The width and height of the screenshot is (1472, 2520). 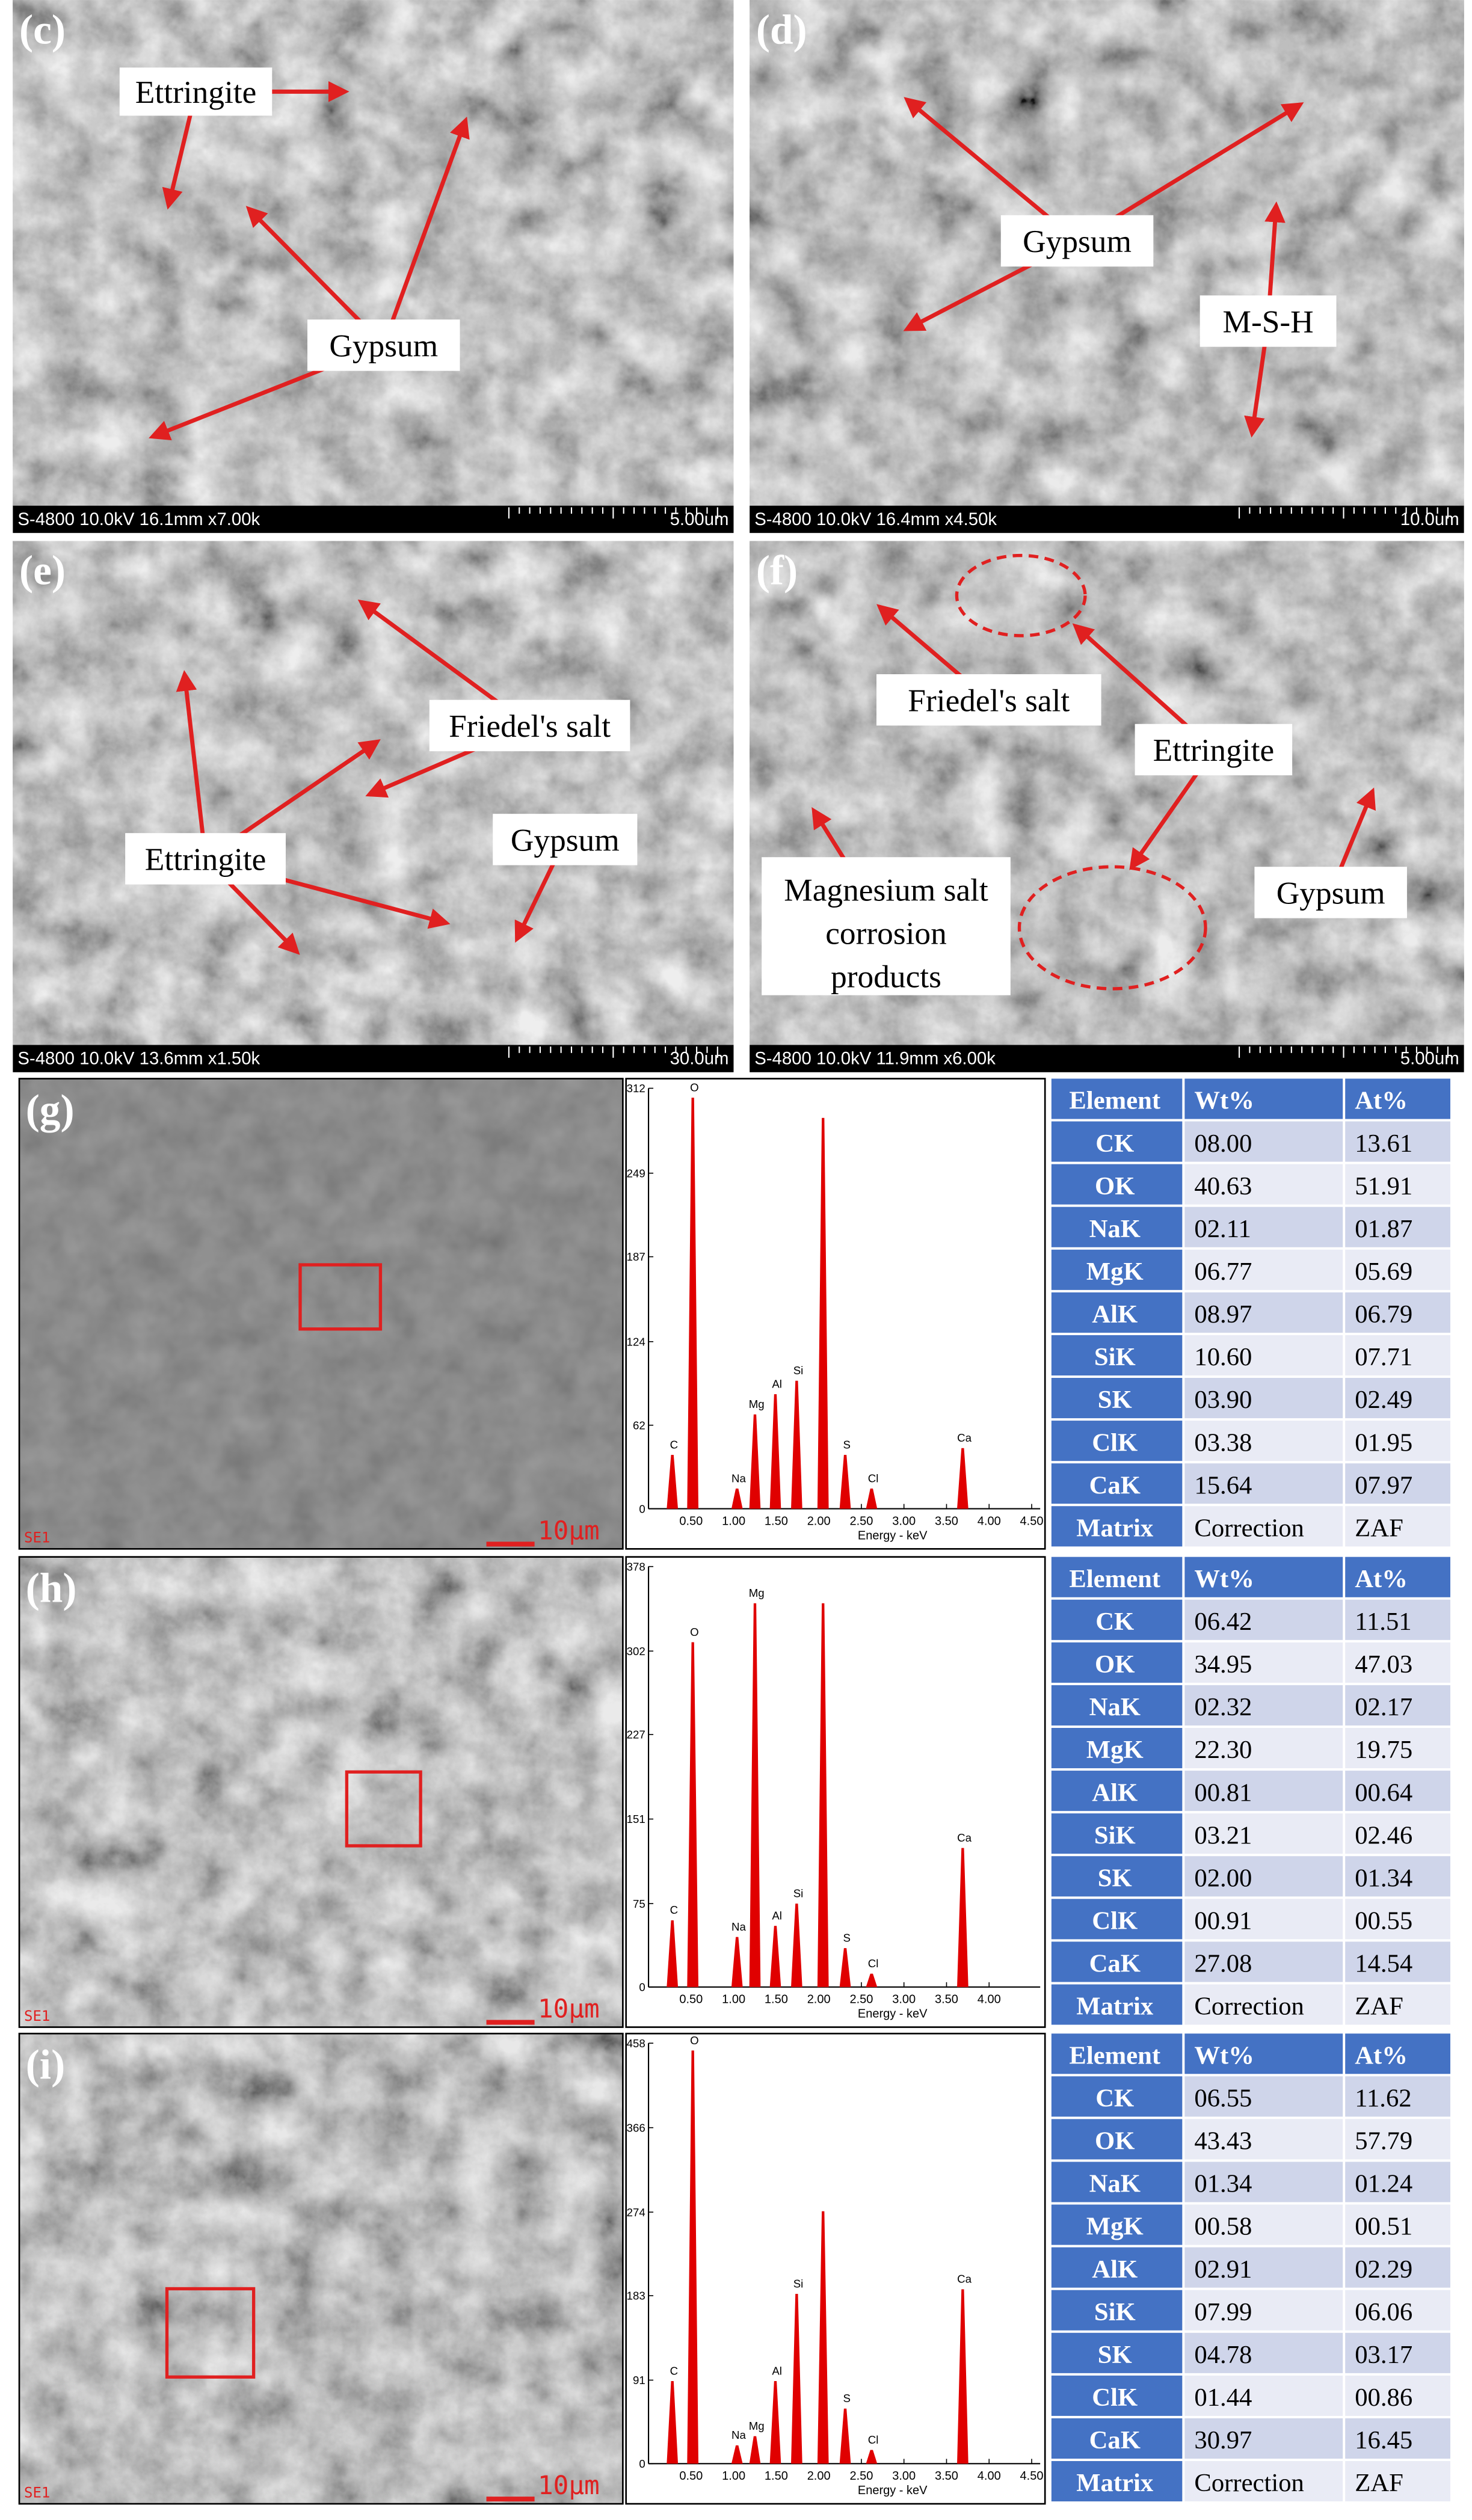 I want to click on sem-frame, so click(x=321, y=1314).